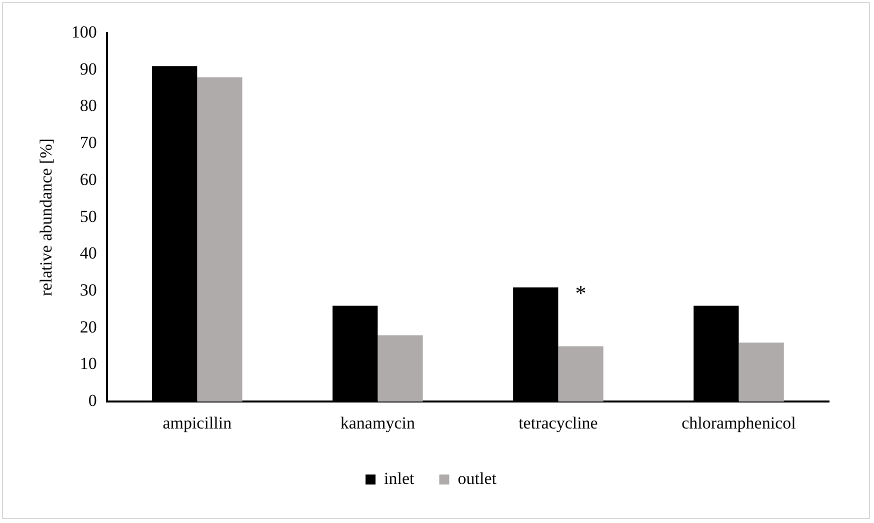 The image size is (874, 523). I want to click on y-tick-label: 0, so click(92, 400).